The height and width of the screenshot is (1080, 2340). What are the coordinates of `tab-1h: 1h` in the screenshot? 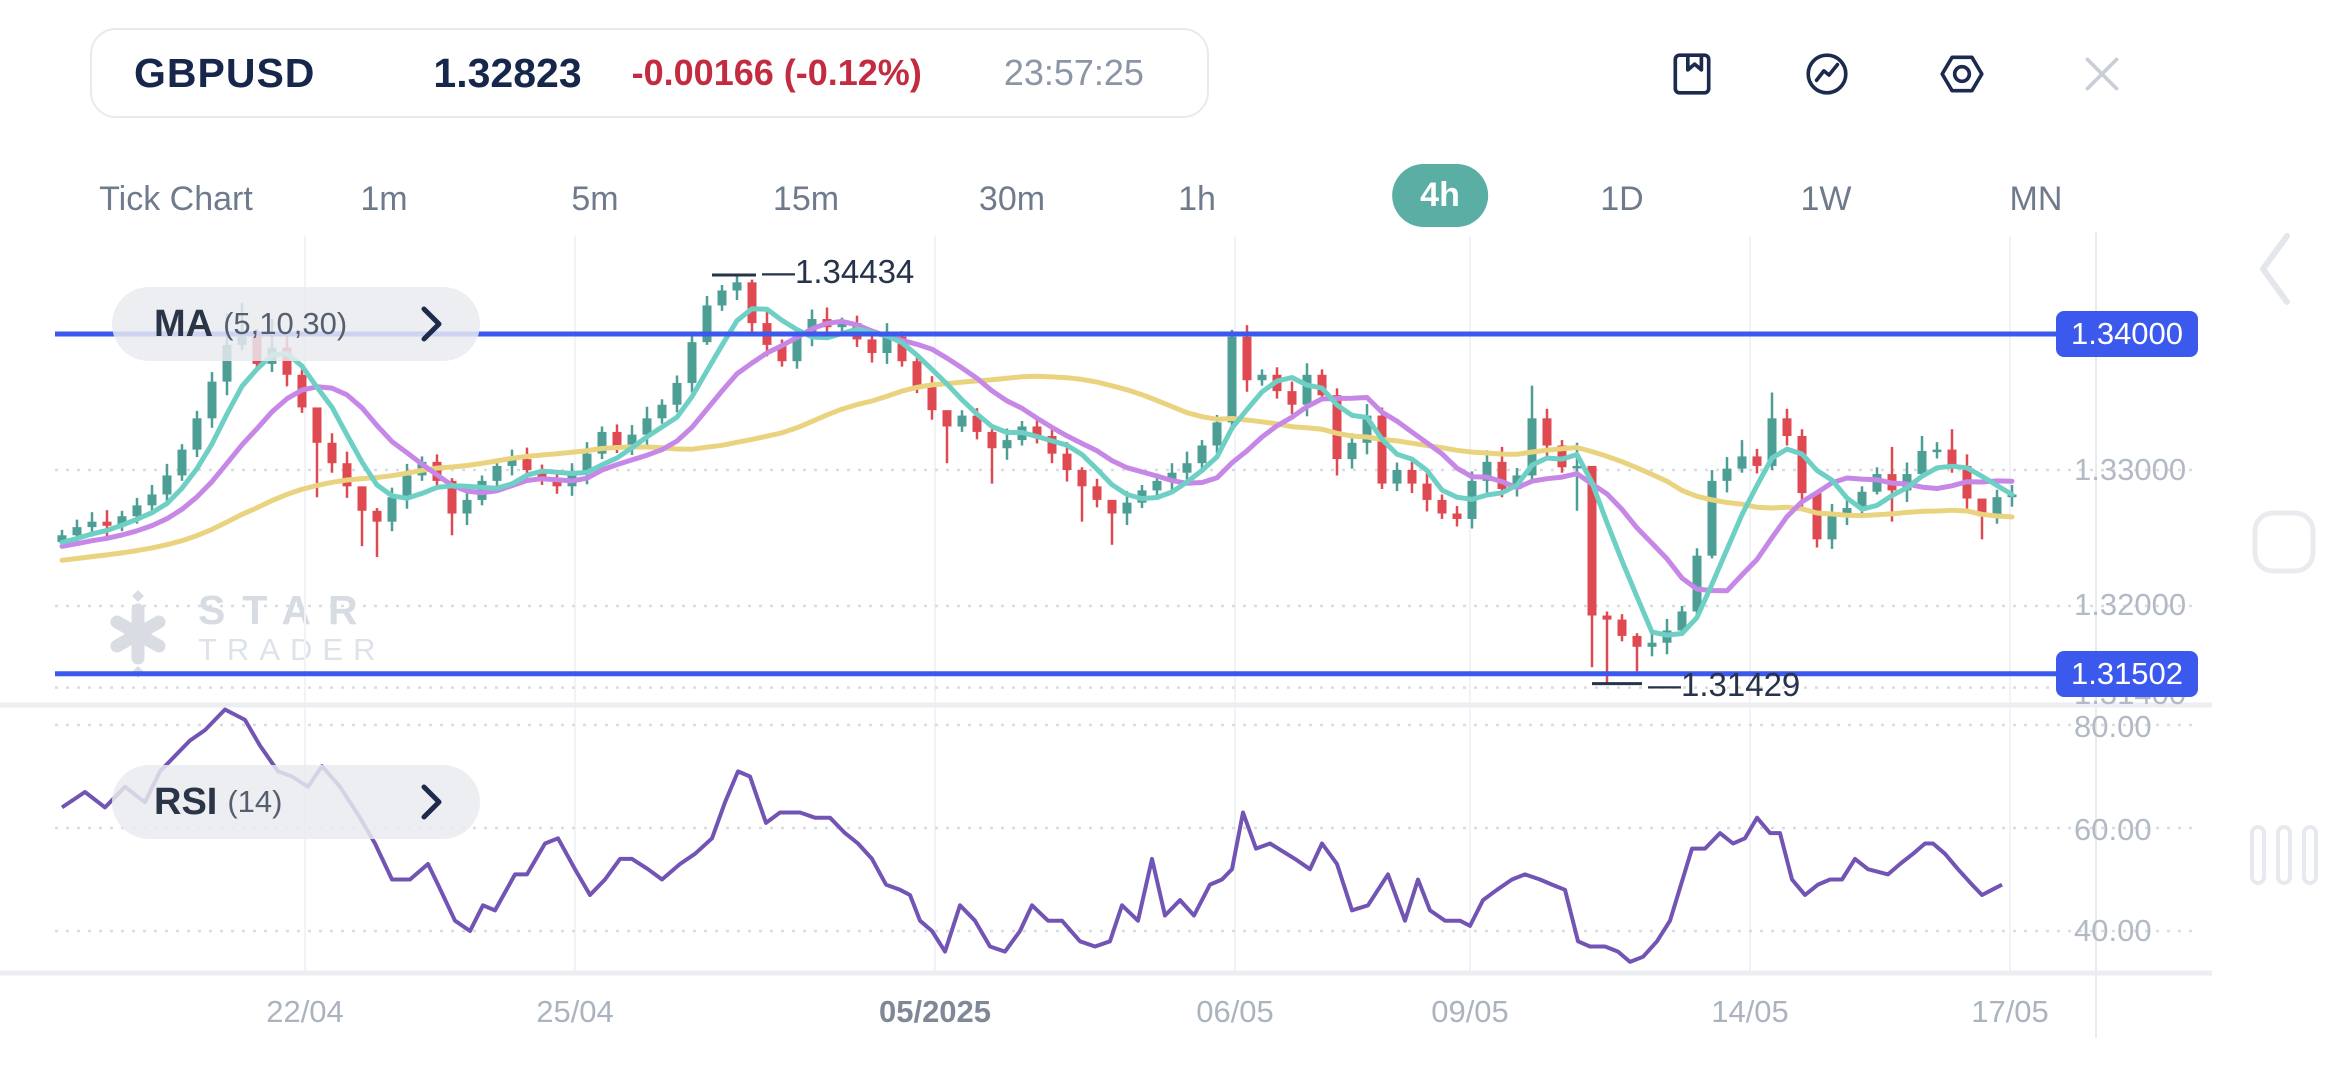 It's located at (1197, 199).